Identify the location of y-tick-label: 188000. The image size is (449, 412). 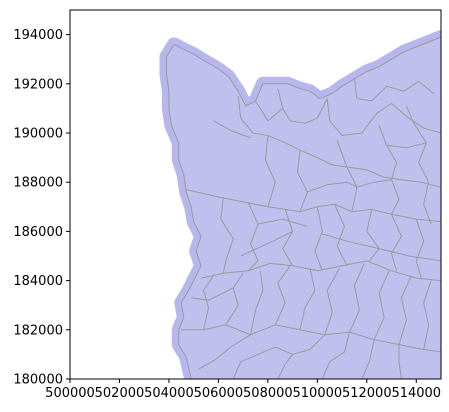
(38, 183).